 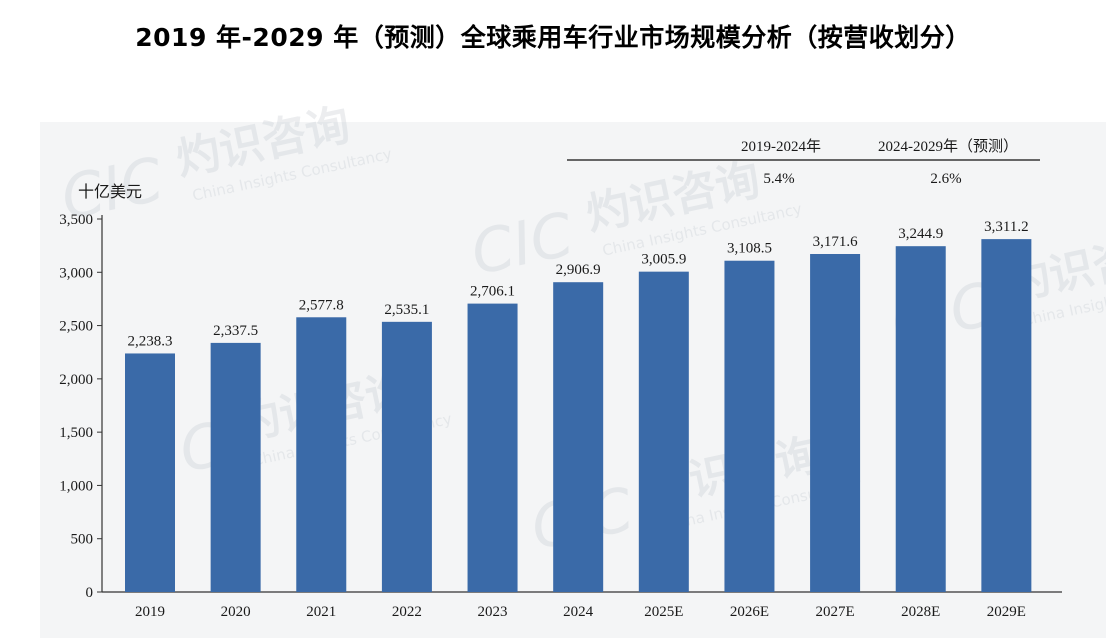 I want to click on y-tick-label: 2,000, so click(x=76, y=380).